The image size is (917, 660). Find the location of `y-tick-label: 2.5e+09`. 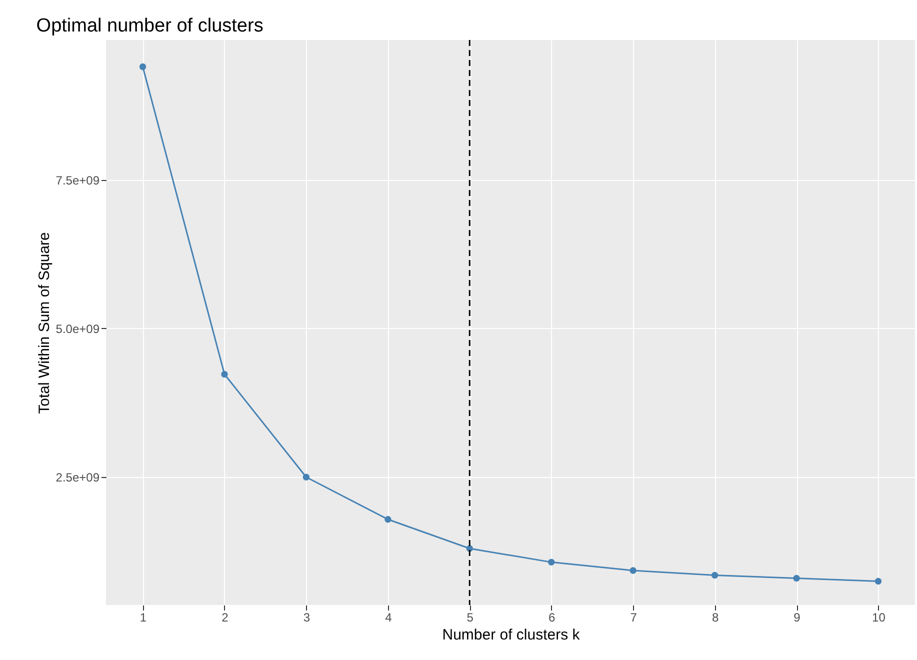

y-tick-label: 2.5e+09 is located at coordinates (78, 477).